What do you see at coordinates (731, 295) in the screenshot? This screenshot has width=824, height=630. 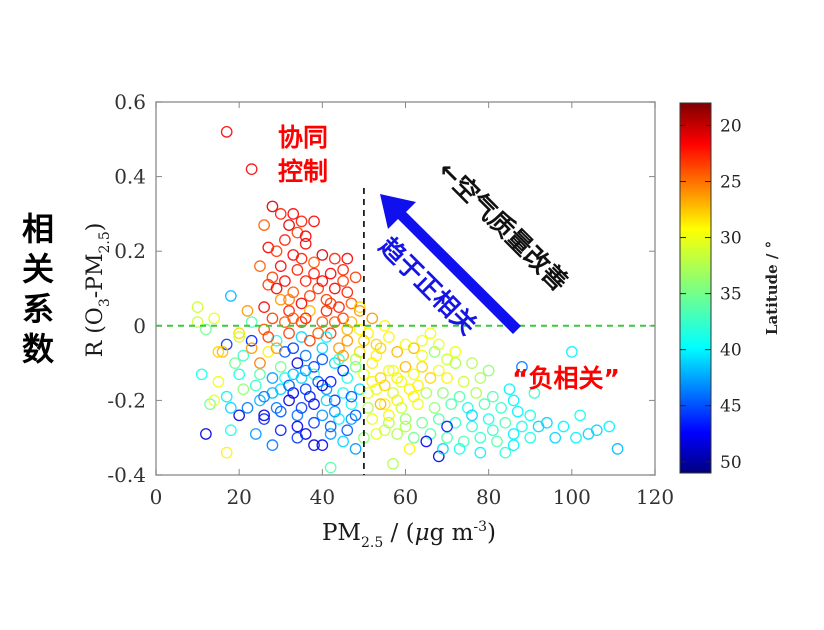 I see `colorbar-tick-label: 35` at bounding box center [731, 295].